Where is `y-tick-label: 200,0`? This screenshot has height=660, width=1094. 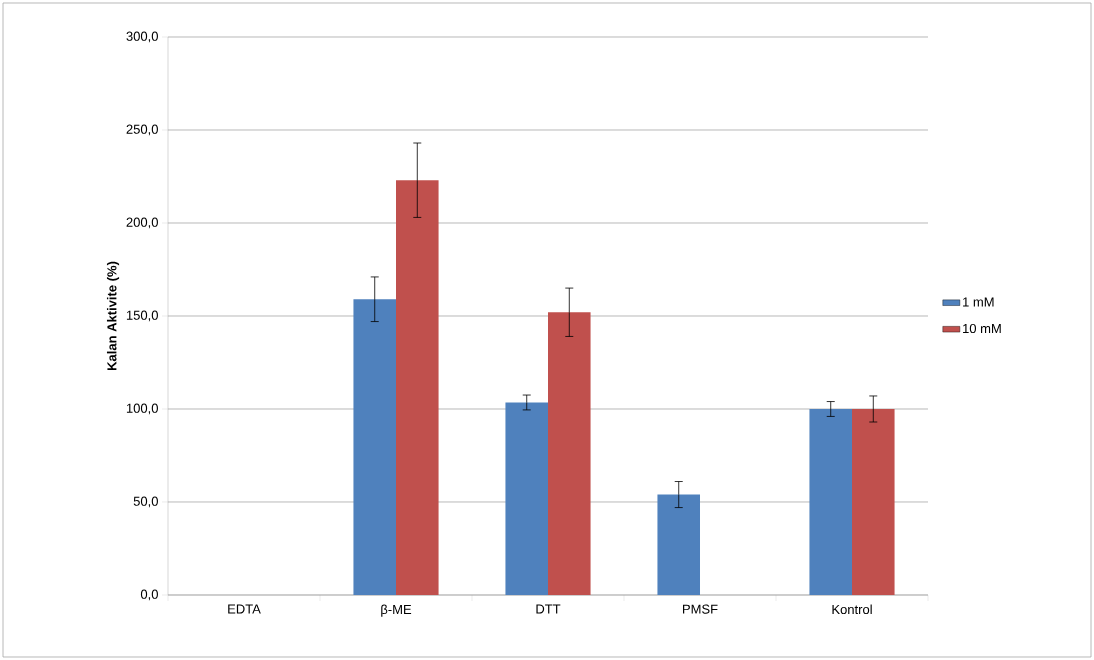
y-tick-label: 200,0 is located at coordinates (142, 223).